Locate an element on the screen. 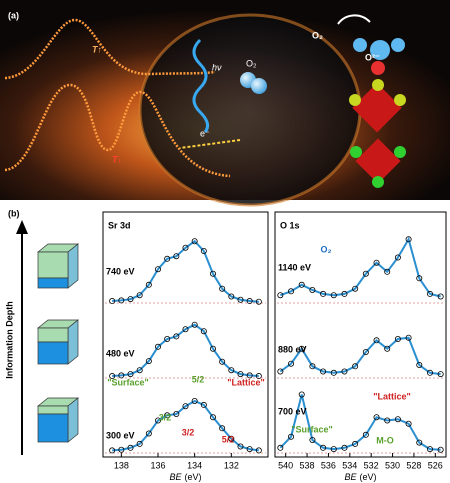 This screenshot has width=450, height=483. series-label: 1140 eV is located at coordinates (294, 267).